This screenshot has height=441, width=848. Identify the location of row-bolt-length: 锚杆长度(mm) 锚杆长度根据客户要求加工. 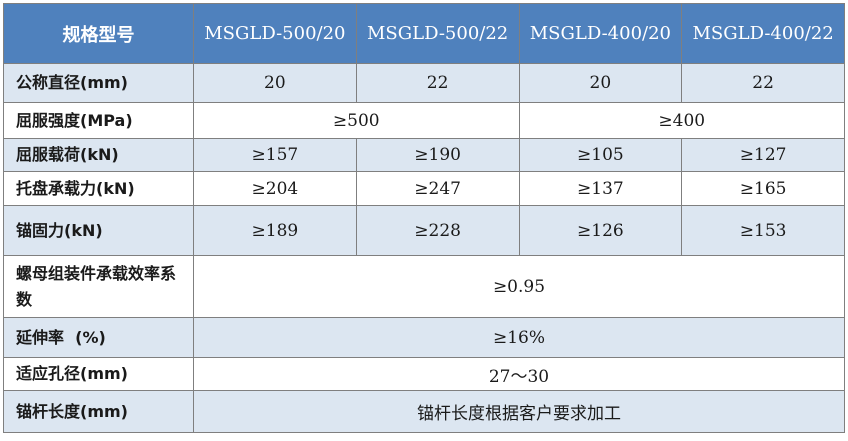
(424, 411).